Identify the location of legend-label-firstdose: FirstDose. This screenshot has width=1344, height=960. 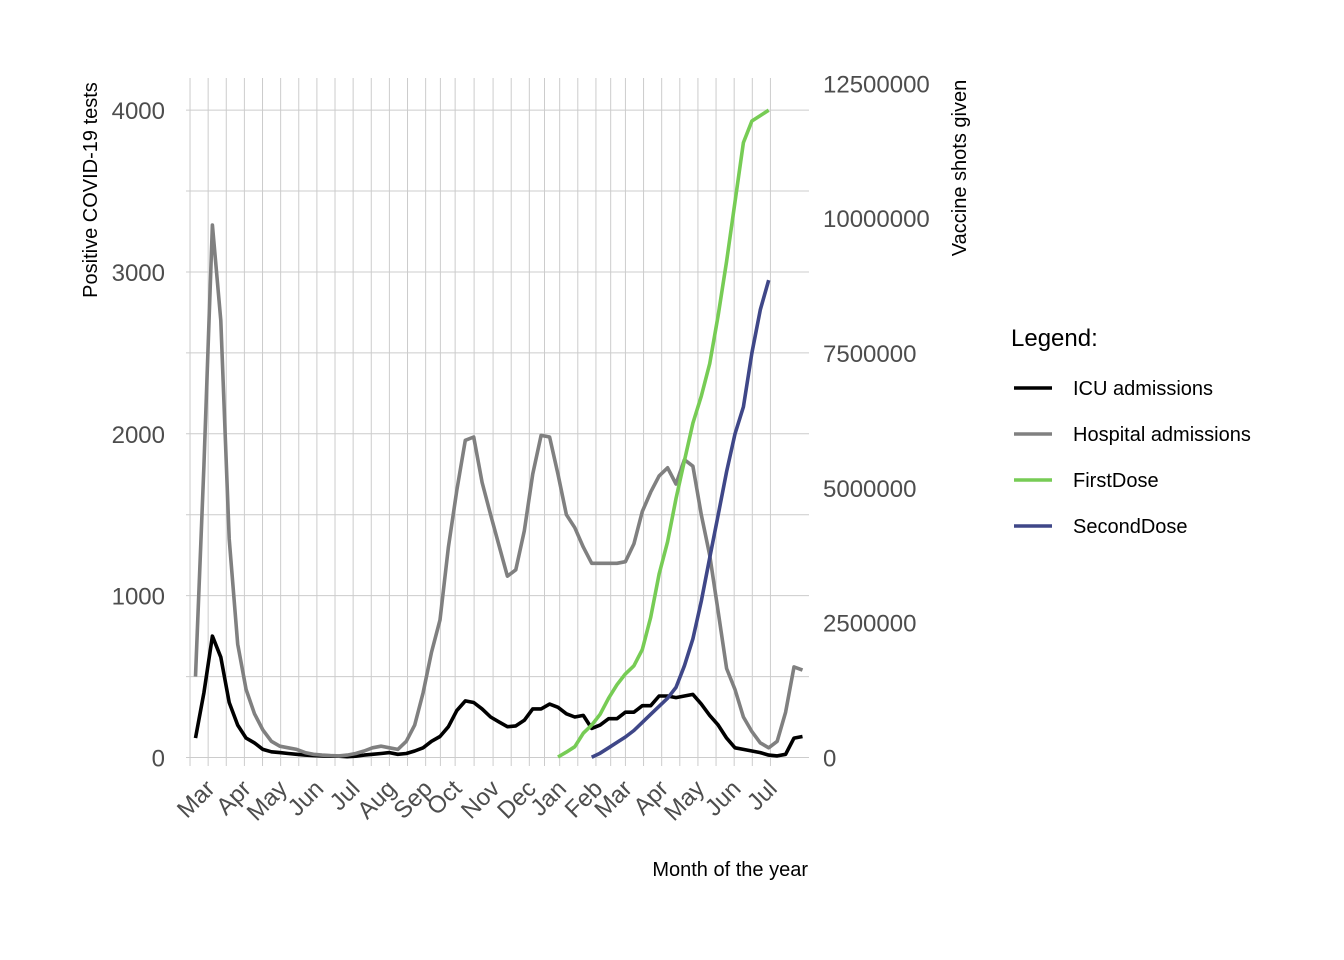
(1116, 481).